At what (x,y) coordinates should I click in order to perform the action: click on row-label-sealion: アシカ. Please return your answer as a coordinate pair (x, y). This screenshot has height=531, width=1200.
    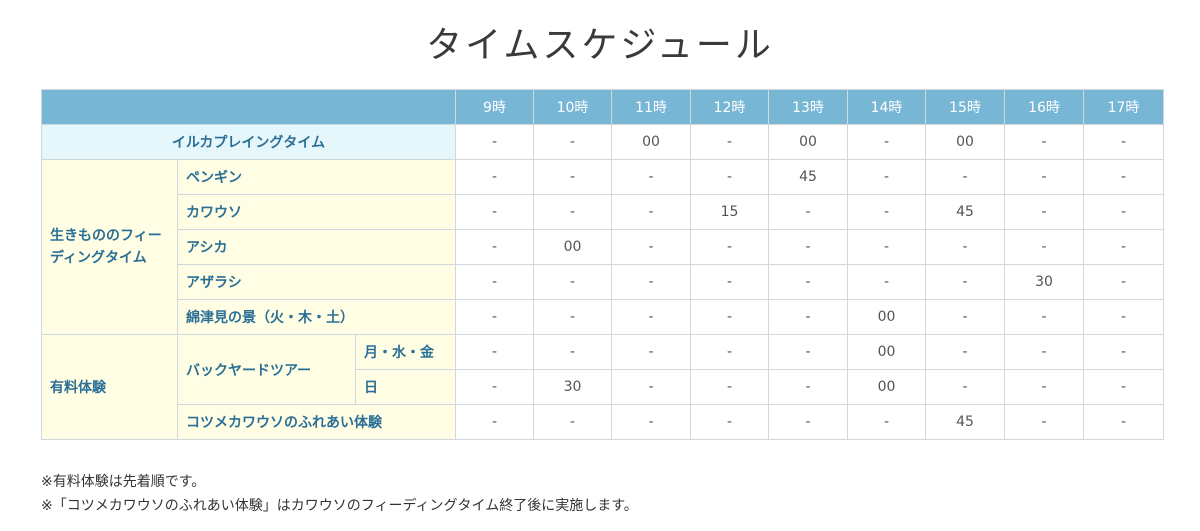
    Looking at the image, I should click on (316, 247).